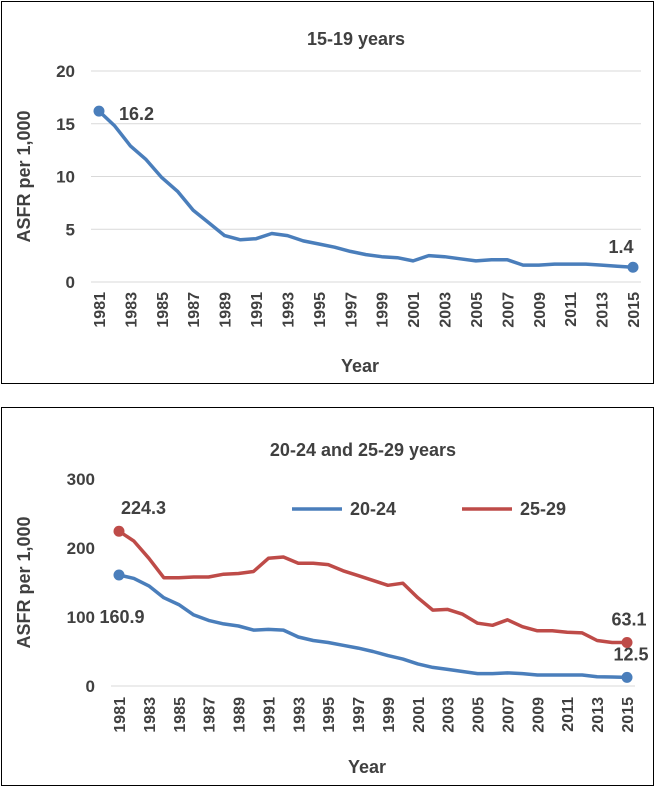 This screenshot has height=787, width=657. I want to click on y-tick-label: 15, so click(65, 124).